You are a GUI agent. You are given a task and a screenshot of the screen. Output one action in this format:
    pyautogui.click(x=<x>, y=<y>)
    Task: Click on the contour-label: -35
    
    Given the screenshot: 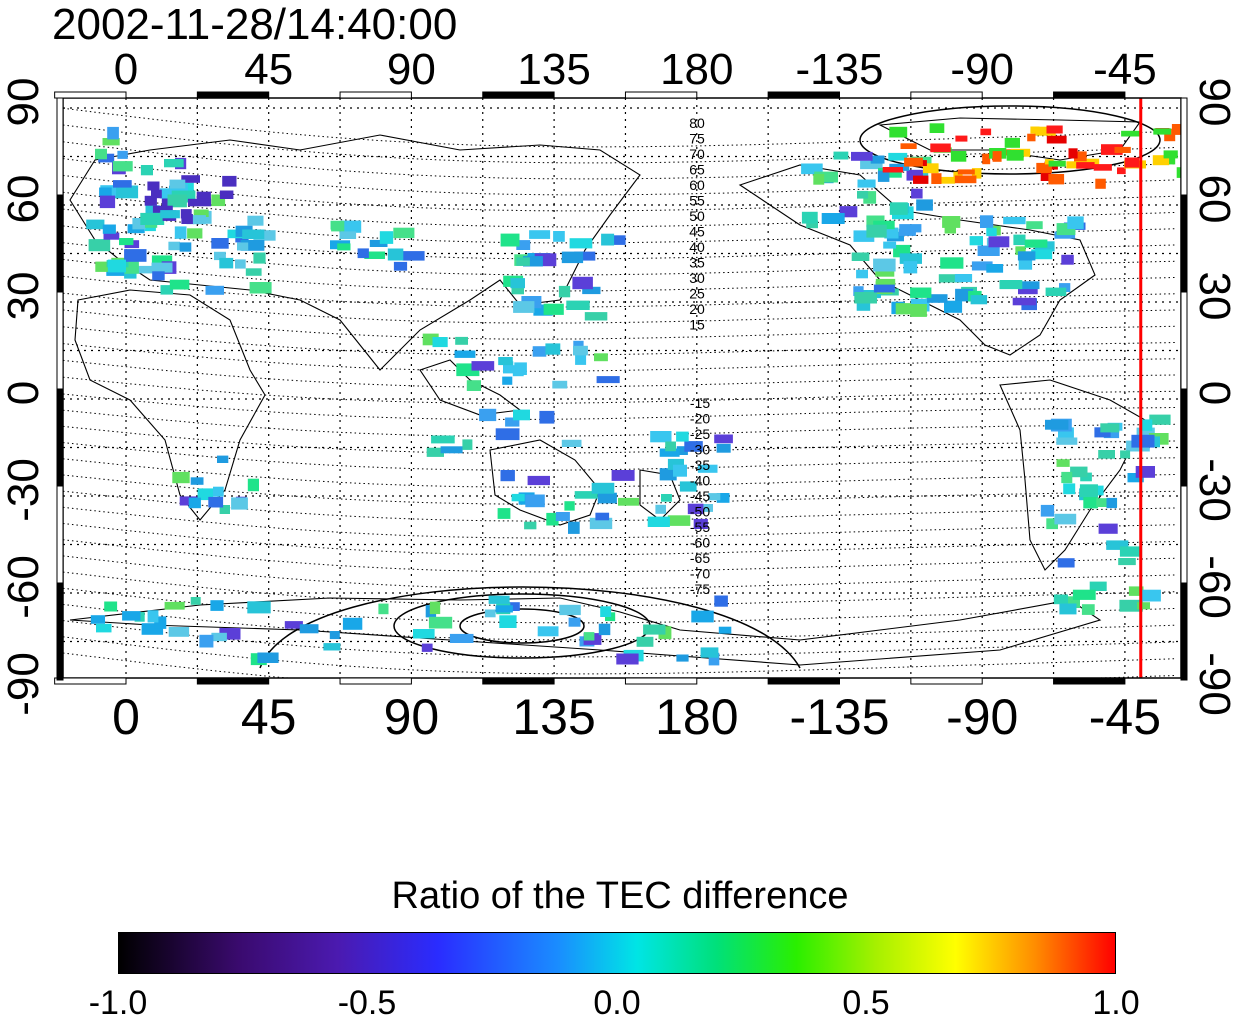 What is the action you would take?
    pyautogui.click(x=700, y=465)
    